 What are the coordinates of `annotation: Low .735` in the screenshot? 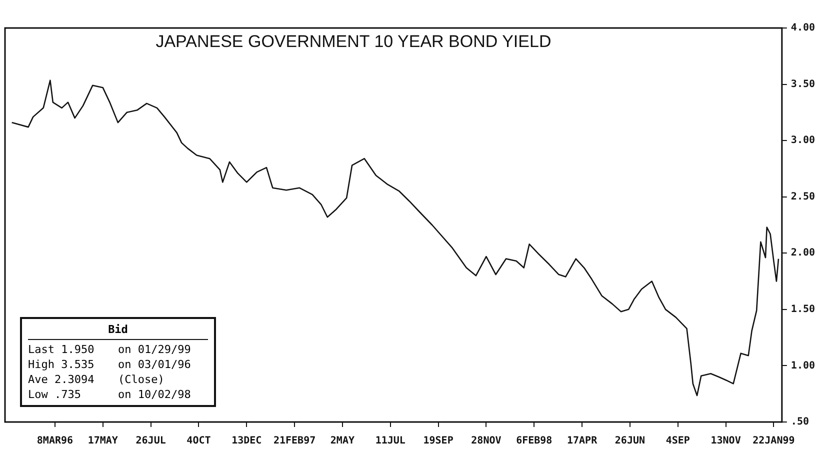 It's located at (55, 394).